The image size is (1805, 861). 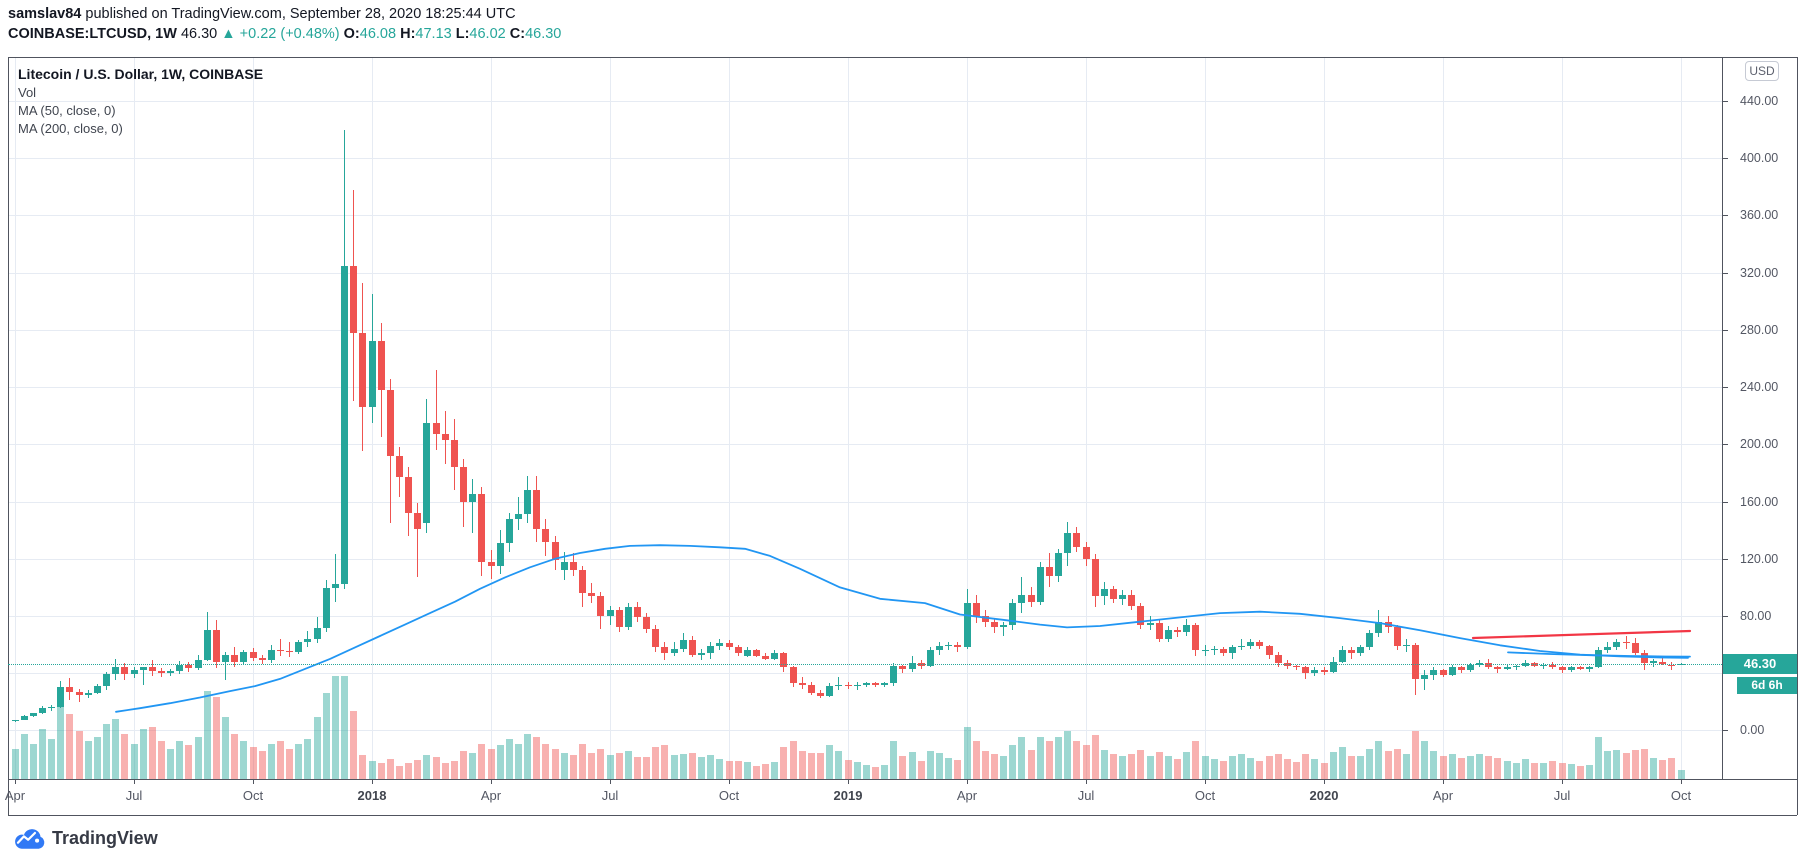 I want to click on current-price-line, so click(x=865, y=664).